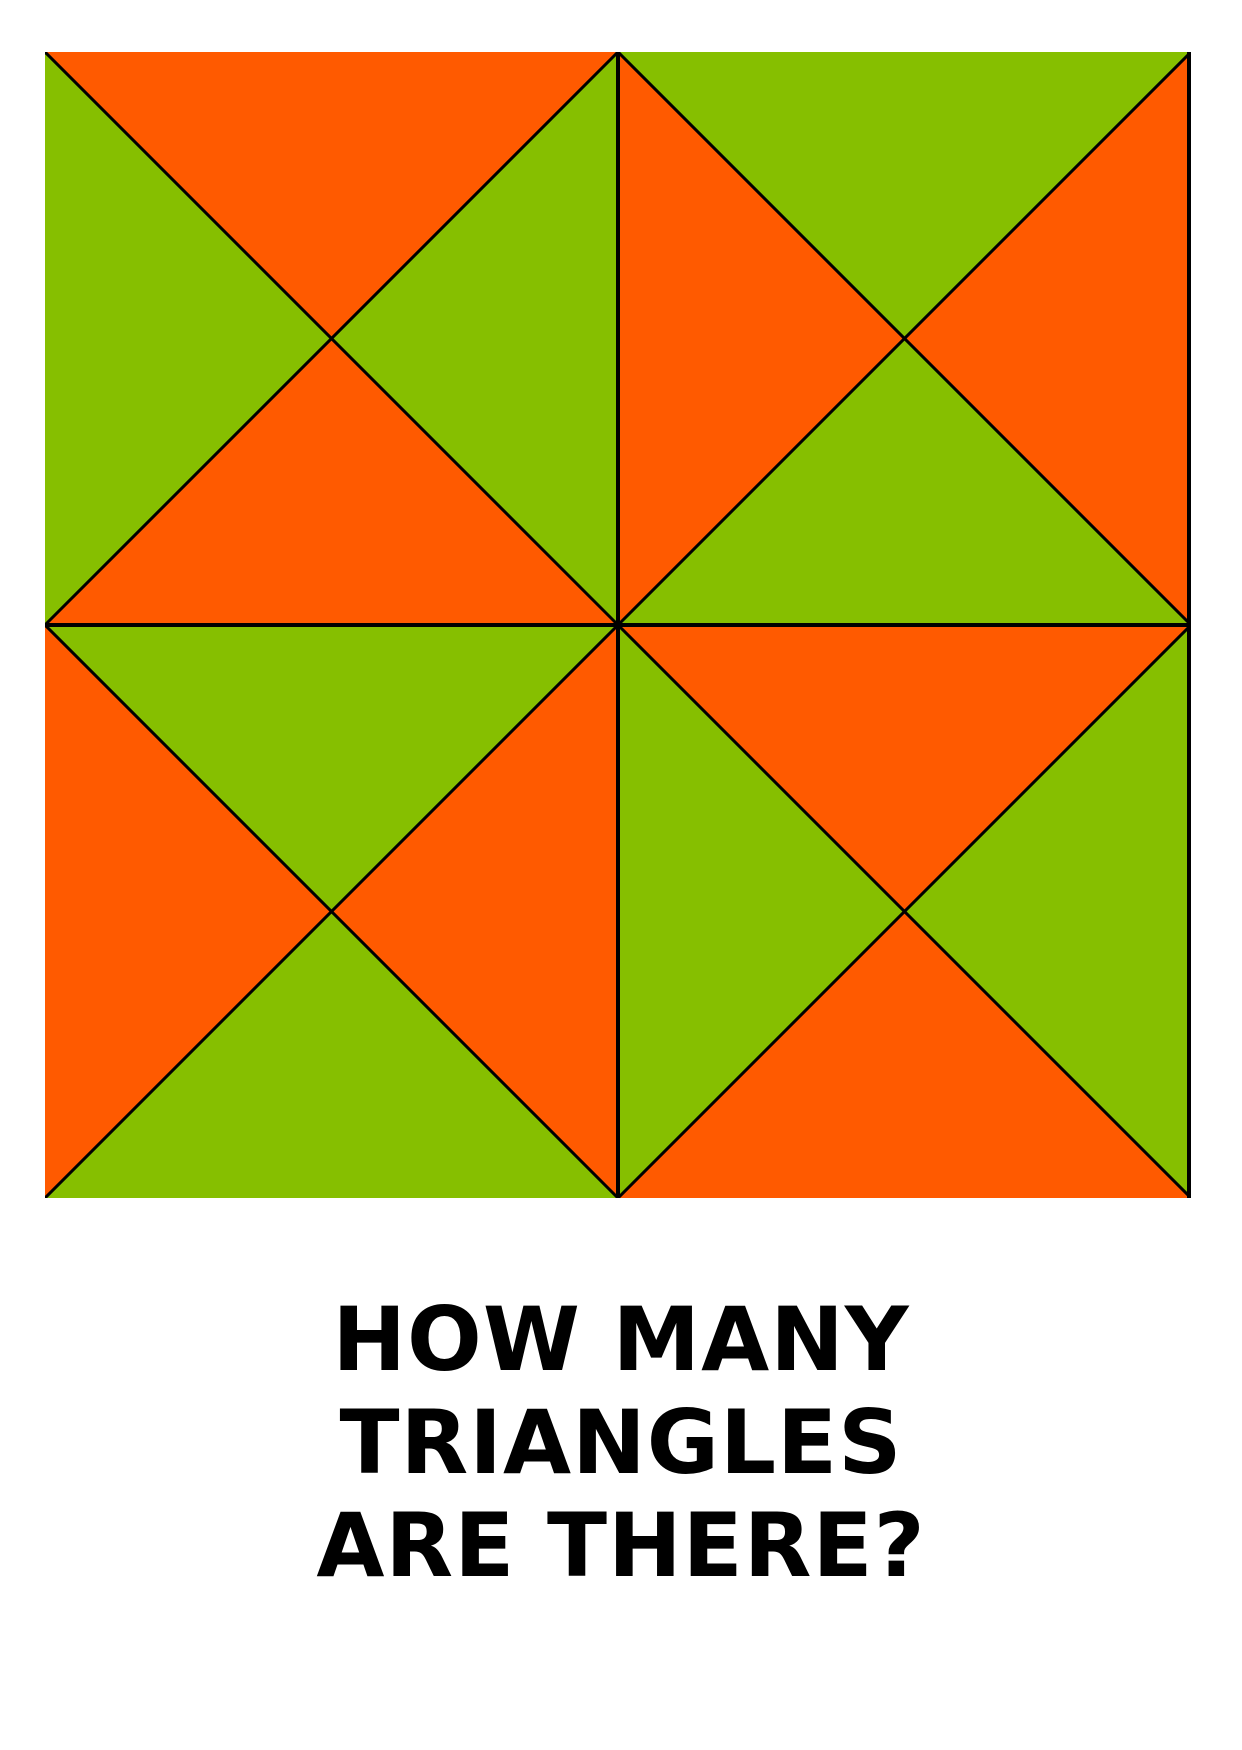 The height and width of the screenshot is (1750, 1242). I want to click on question-line-2: TRIANGLES, so click(621, 1442).